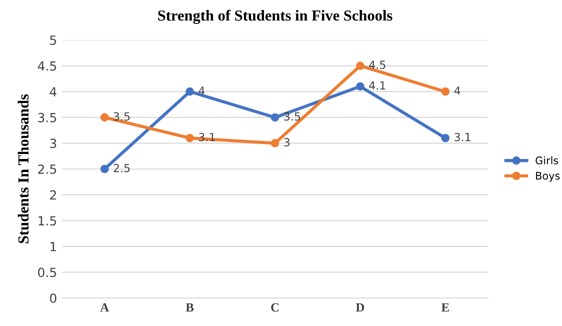 The image size is (562, 326). Describe the element at coordinates (47, 169) in the screenshot. I see `y-tick-label: 2.5` at that location.